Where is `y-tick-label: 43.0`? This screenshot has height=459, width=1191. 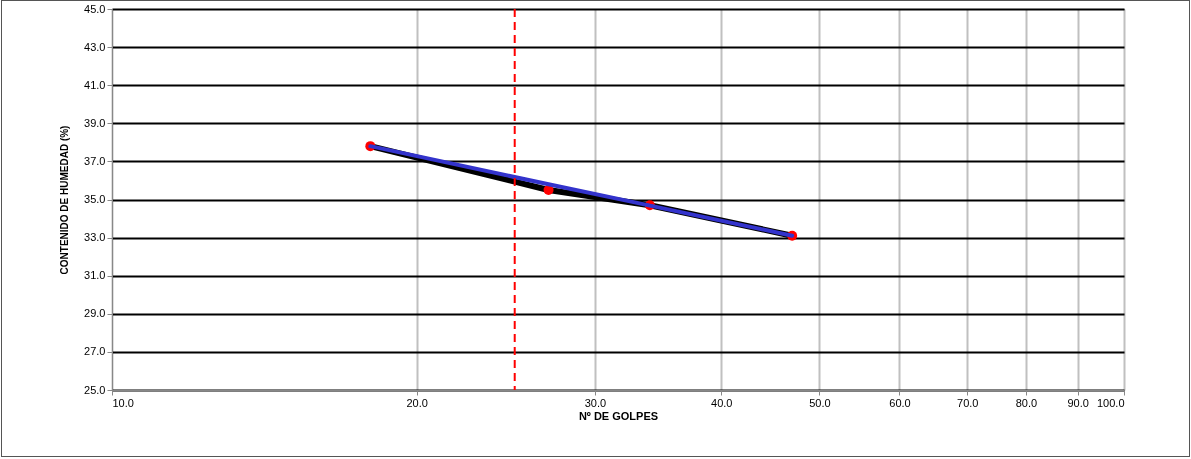
y-tick-label: 43.0 is located at coordinates (95, 46).